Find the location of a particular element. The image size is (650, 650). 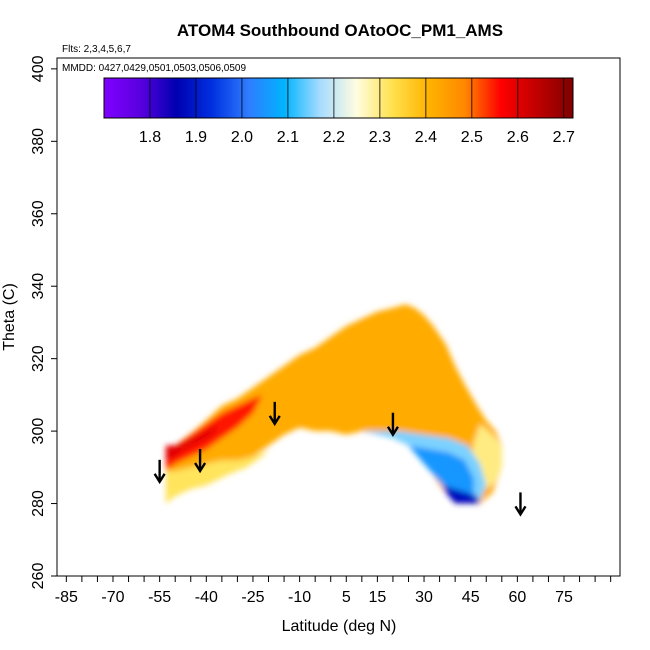

x-axis-tick-label: -70 is located at coordinates (112, 597).